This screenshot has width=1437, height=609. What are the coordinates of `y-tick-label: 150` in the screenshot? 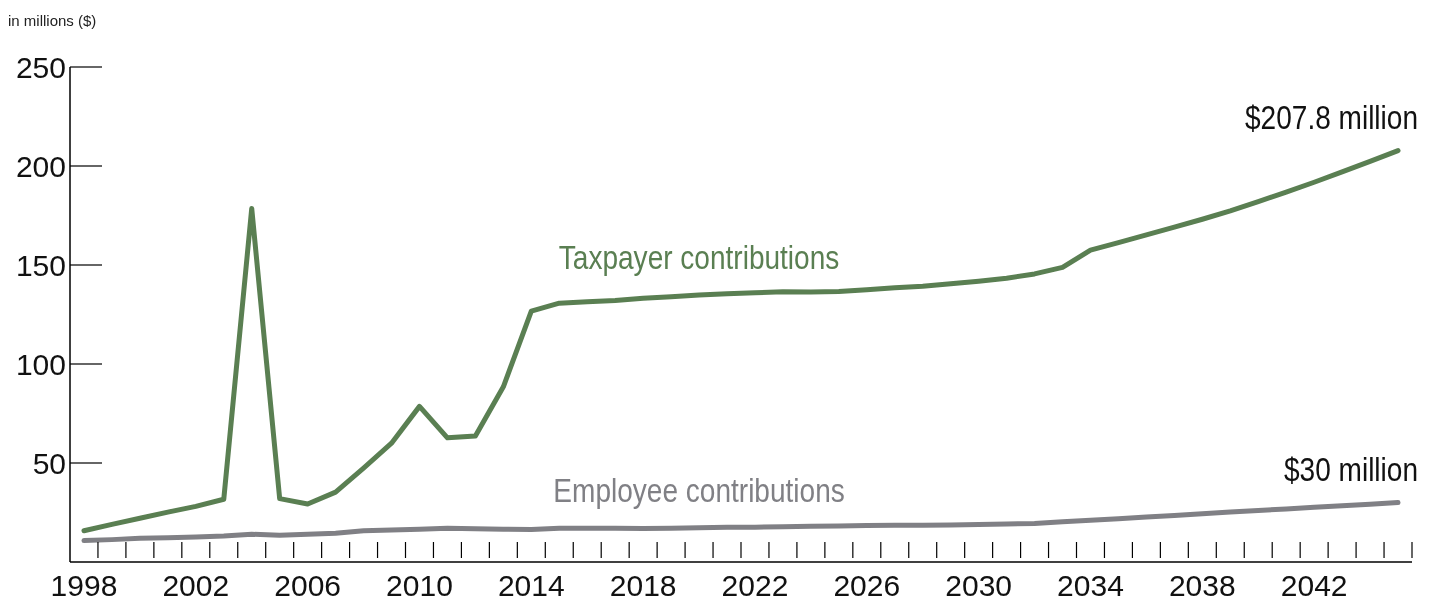 It's located at (40, 265).